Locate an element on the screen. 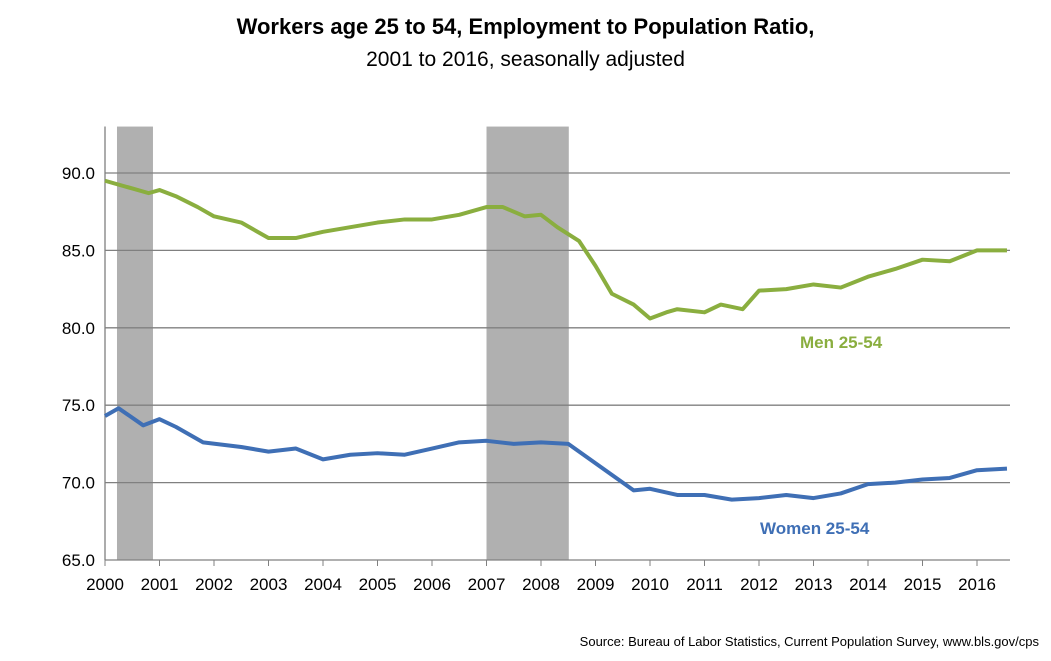 The image size is (1051, 661). x-tick-label: 2009 is located at coordinates (596, 584).